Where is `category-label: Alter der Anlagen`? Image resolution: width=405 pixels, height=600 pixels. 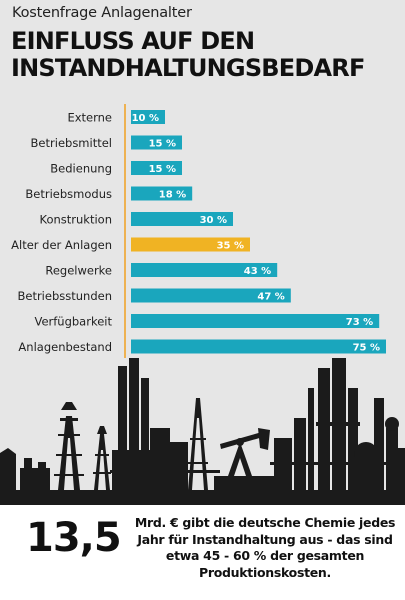
category-label: Alter der Anlagen is located at coordinates (61, 245).